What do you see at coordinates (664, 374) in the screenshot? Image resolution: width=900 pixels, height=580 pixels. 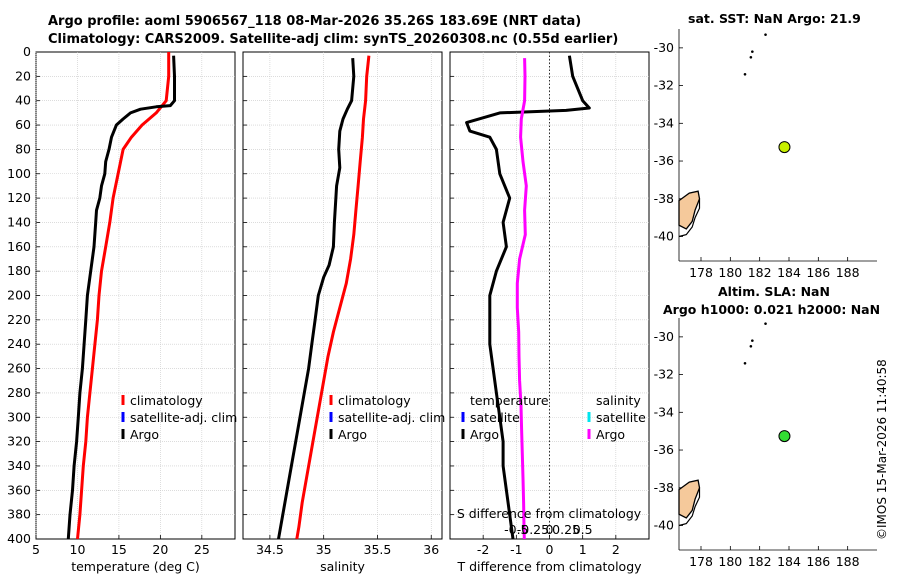 I see `map_sla-ytick-label: -32` at bounding box center [664, 374].